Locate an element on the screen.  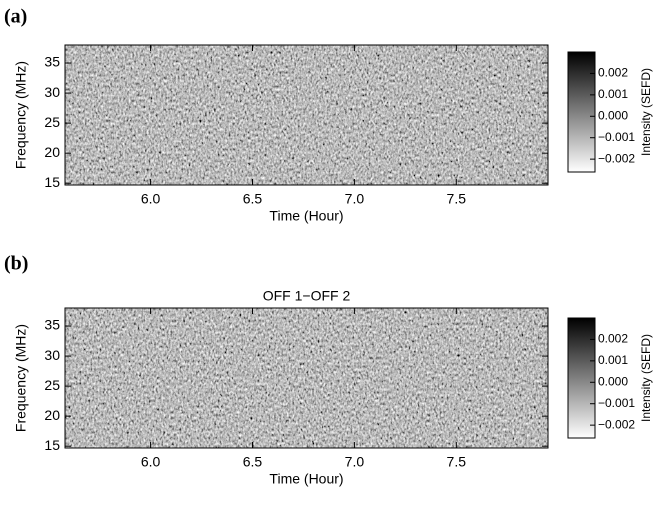
panel-label: (a) is located at coordinates (15, 17).